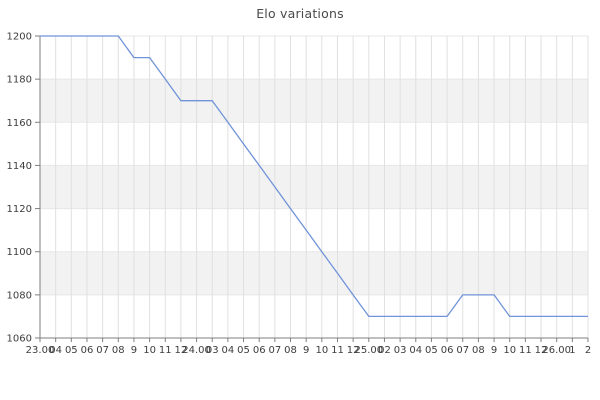 The height and width of the screenshot is (400, 600). I want to click on y-tick-label: 1100, so click(19, 252).